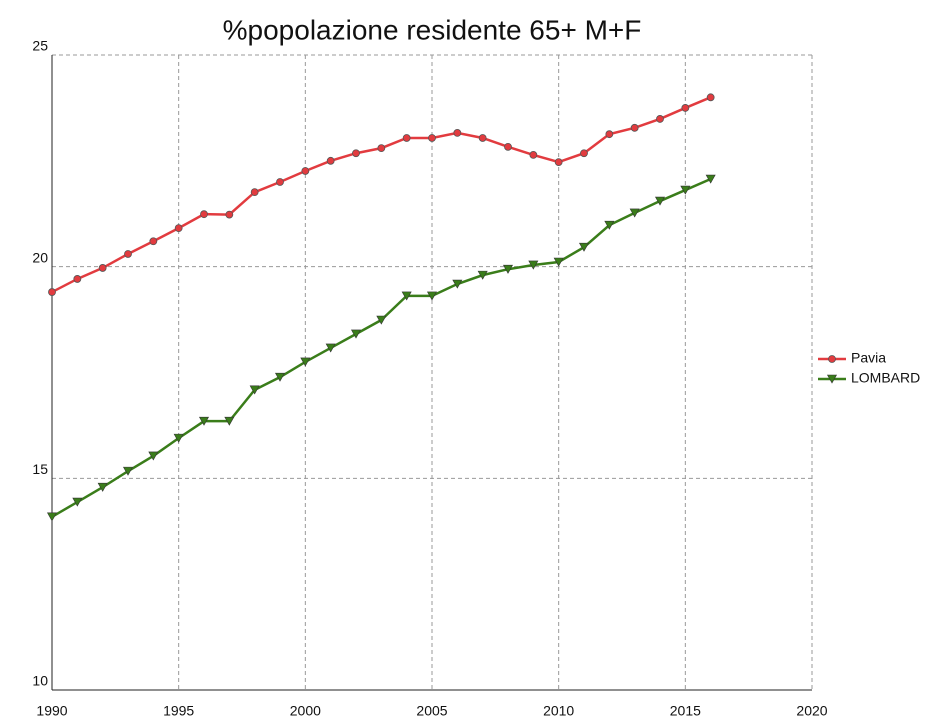 This screenshot has width=933, height=721. I want to click on x-tick-label: 2000, so click(305, 711).